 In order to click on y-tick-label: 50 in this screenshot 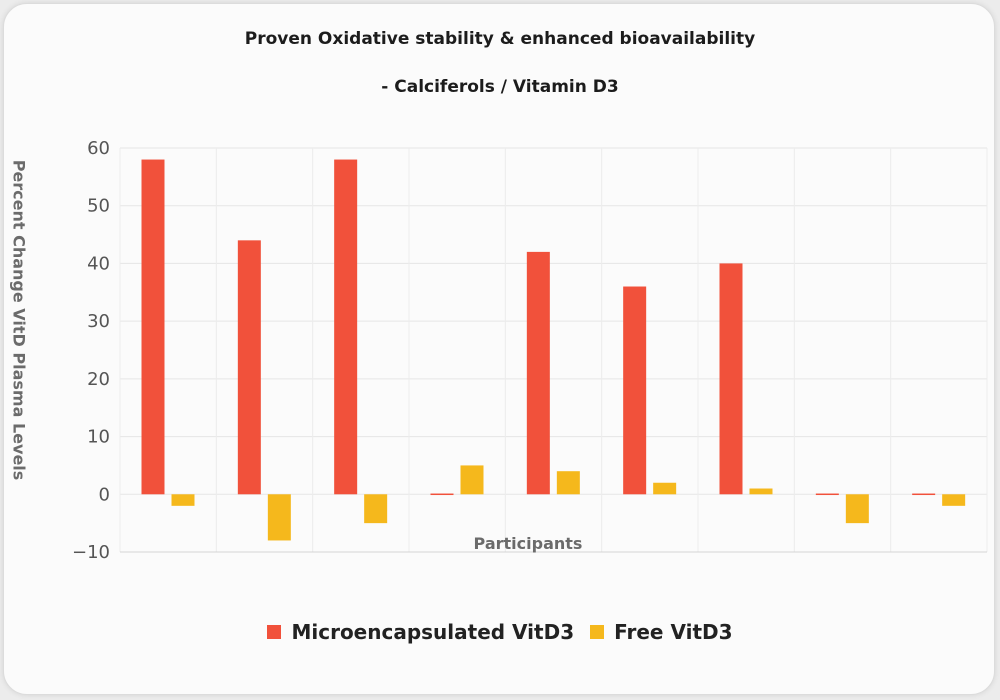, I will do `click(98, 206)`.